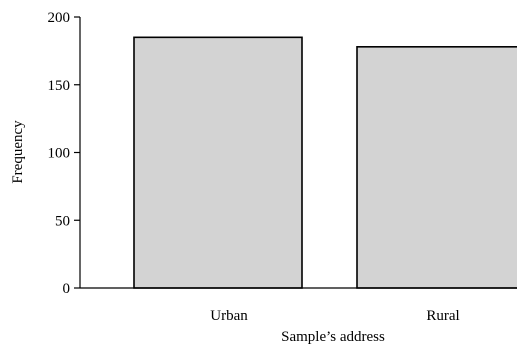  What do you see at coordinates (67, 289) in the screenshot?
I see `y-tick-label: 0` at bounding box center [67, 289].